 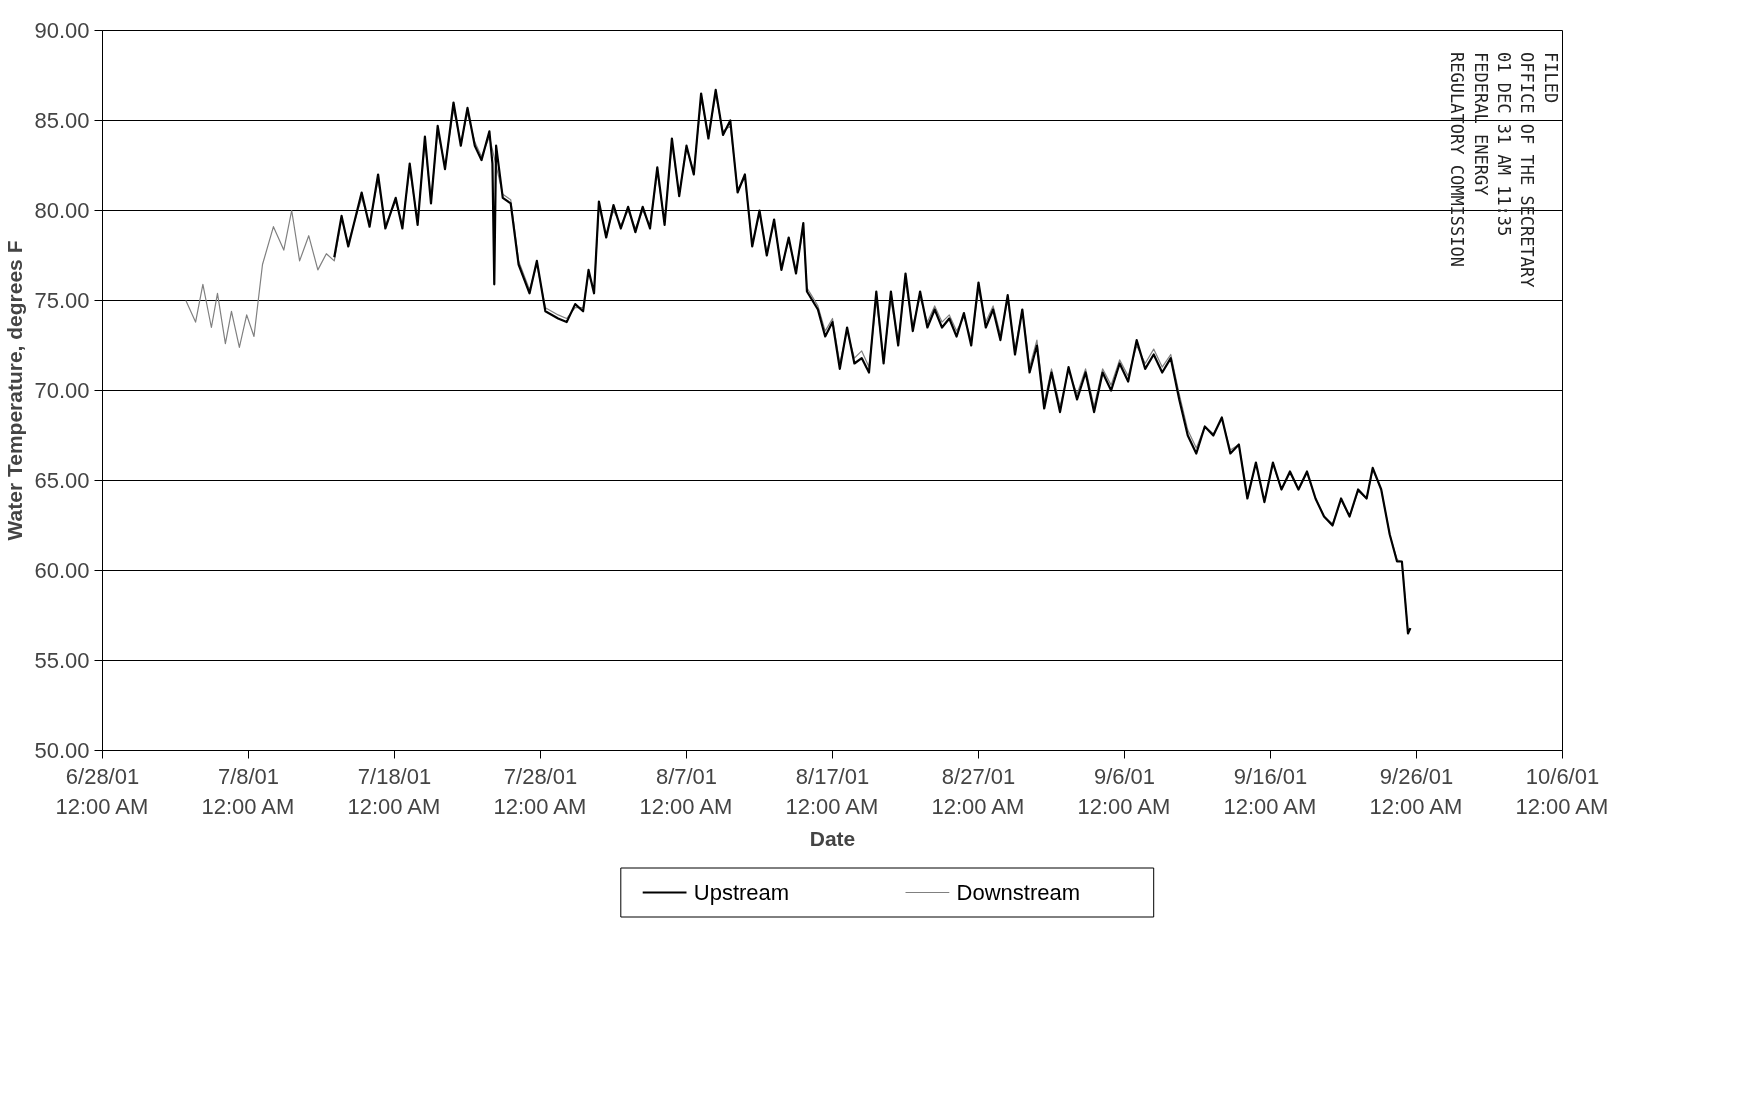 I want to click on x-tick-label: 9/6/01 12:00 AM, so click(x=1124, y=791).